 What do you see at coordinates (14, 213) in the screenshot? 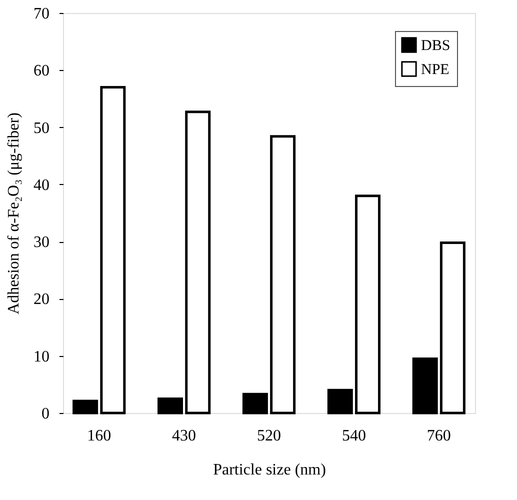
I see `y-axis-title: Adhesion of α-Fe₂O₃ (μg-fiber)` at bounding box center [14, 213].